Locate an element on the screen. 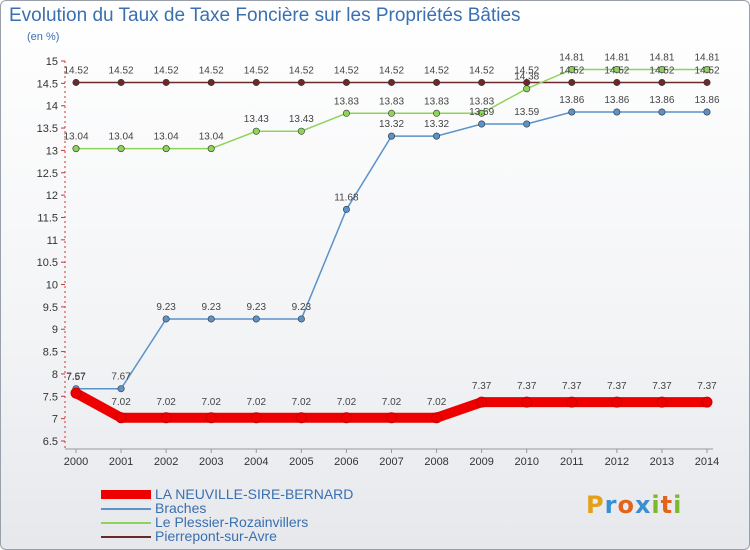 The width and height of the screenshot is (750, 550). x-tick-label: 2003 is located at coordinates (211, 462).